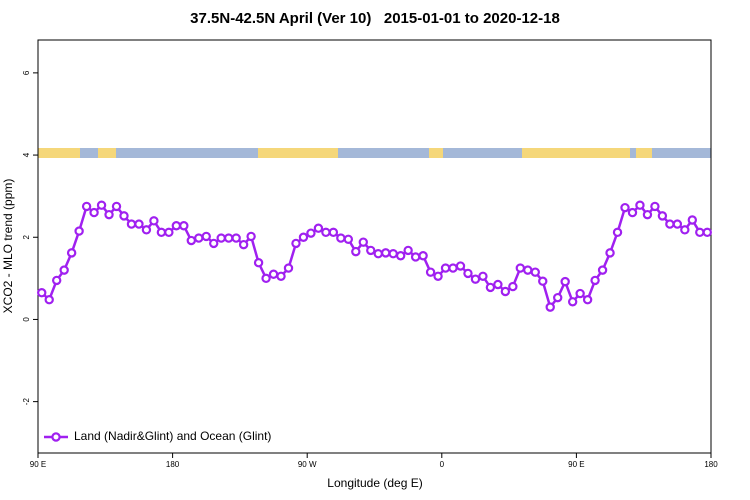 The width and height of the screenshot is (750, 500). I want to click on legend-entry: Land (Nadir&Glint) and Ocean (Glint), so click(157, 436).